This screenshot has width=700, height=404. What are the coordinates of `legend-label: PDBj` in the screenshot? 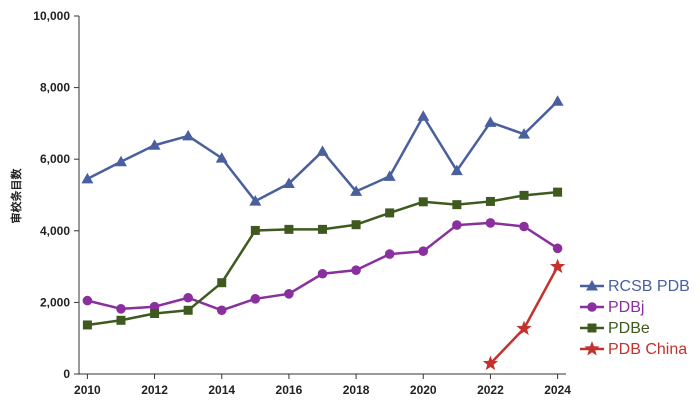 It's located at (626, 307).